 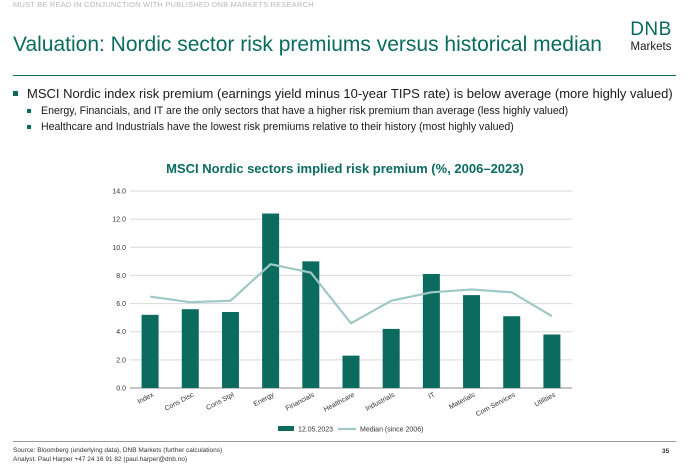 What do you see at coordinates (496, 404) in the screenshot?
I see `x-tick-label: Com Services` at bounding box center [496, 404].